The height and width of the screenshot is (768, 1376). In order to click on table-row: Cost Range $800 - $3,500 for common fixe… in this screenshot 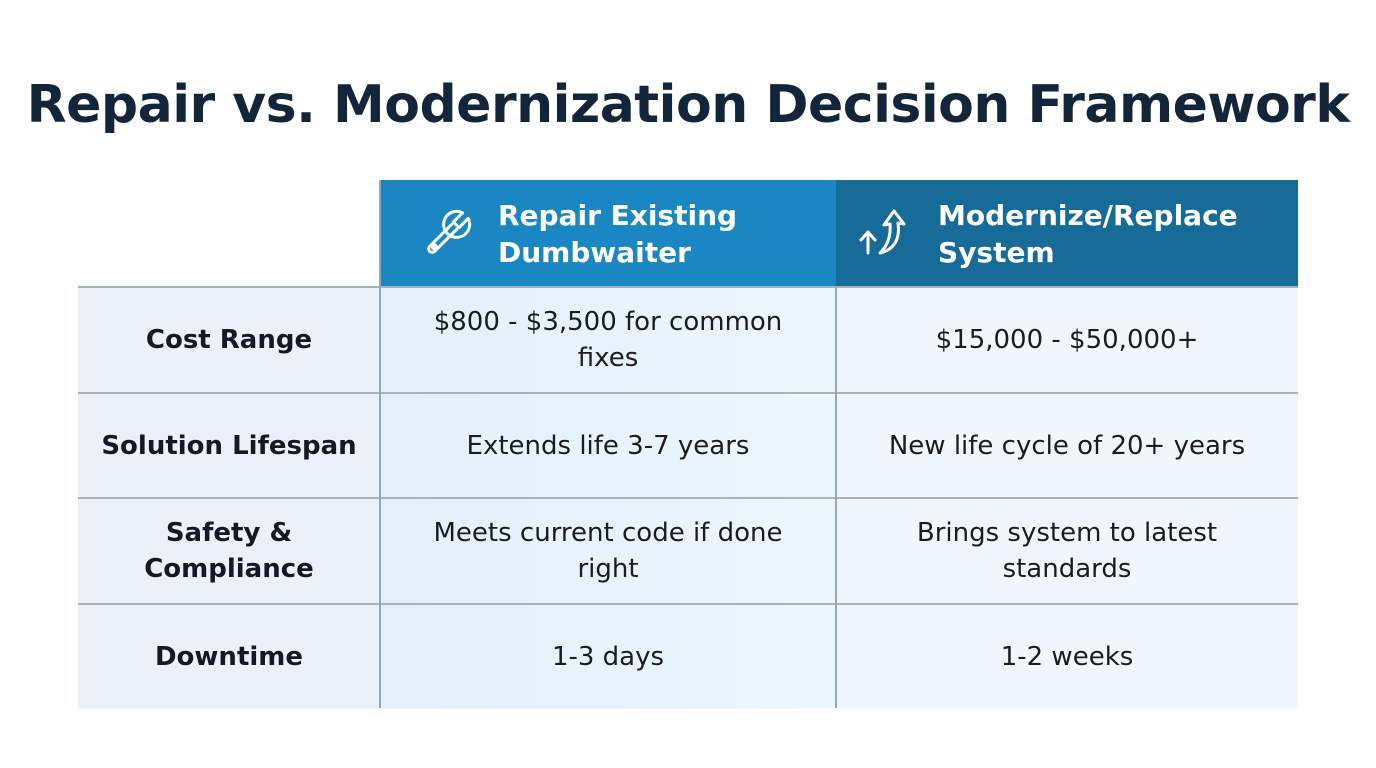, I will do `click(688, 339)`.